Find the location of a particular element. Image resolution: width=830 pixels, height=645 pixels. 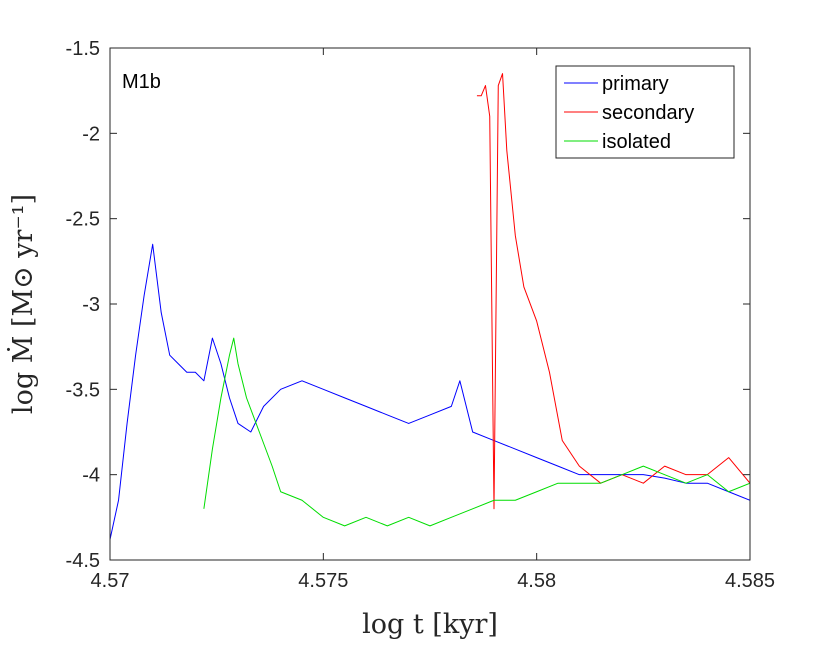

x-tick-label: 4.575 is located at coordinates (323, 581).